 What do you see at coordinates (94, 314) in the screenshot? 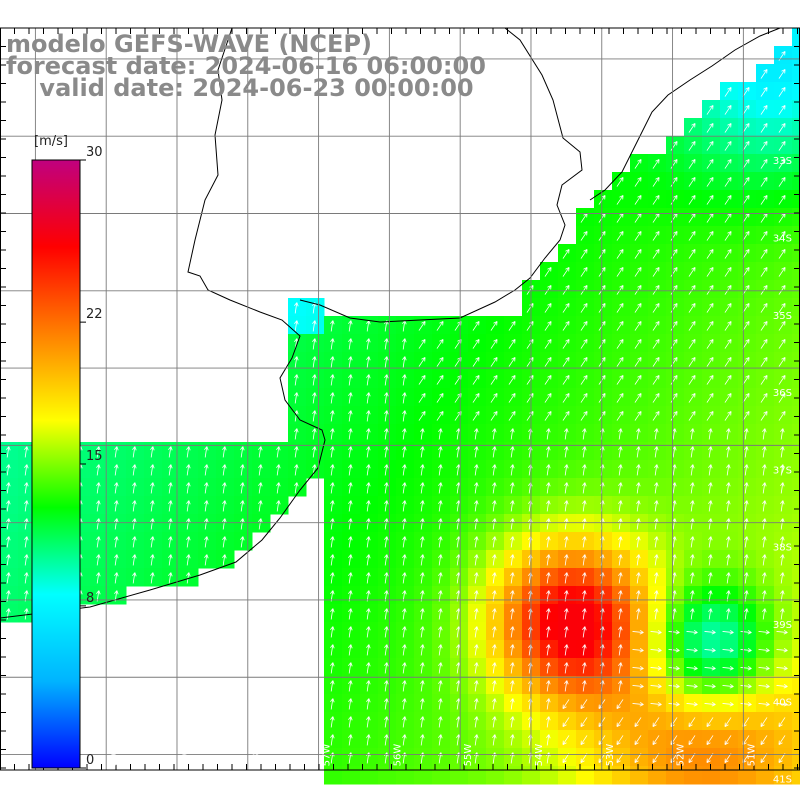
I see `colorbar-tick-label: 22` at bounding box center [94, 314].